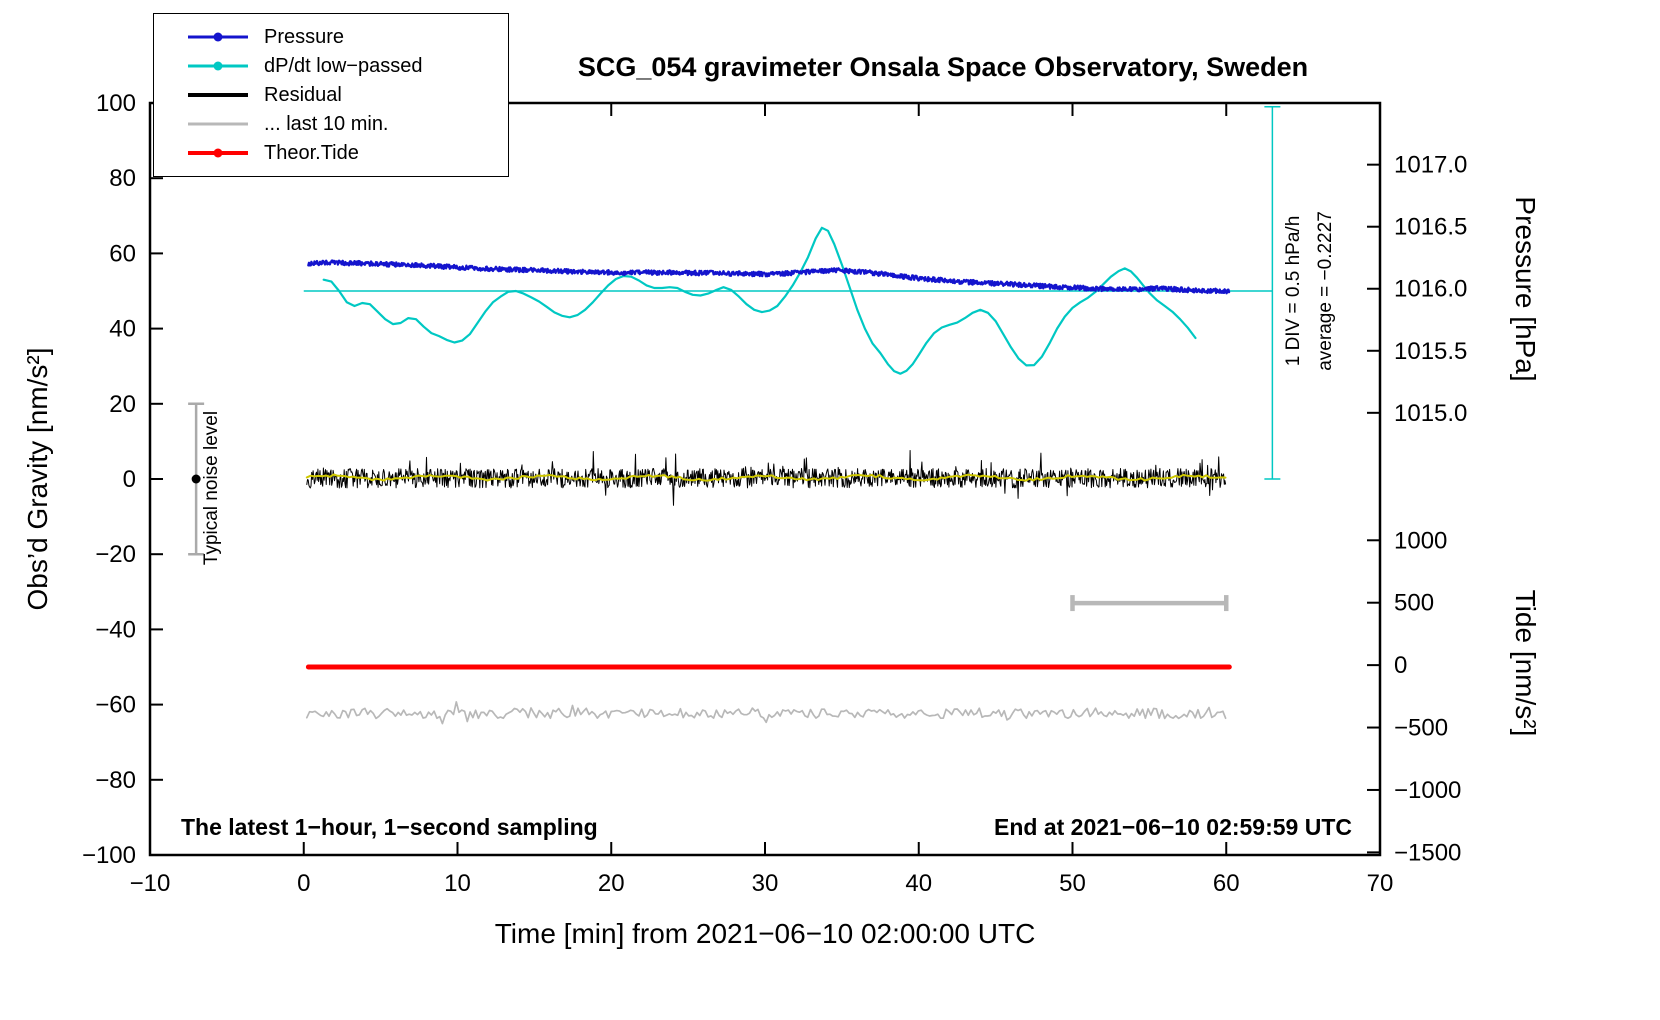 This screenshot has height=1020, width=1660. What do you see at coordinates (109, 855) in the screenshot?
I see `svg-text: −100` at bounding box center [109, 855].